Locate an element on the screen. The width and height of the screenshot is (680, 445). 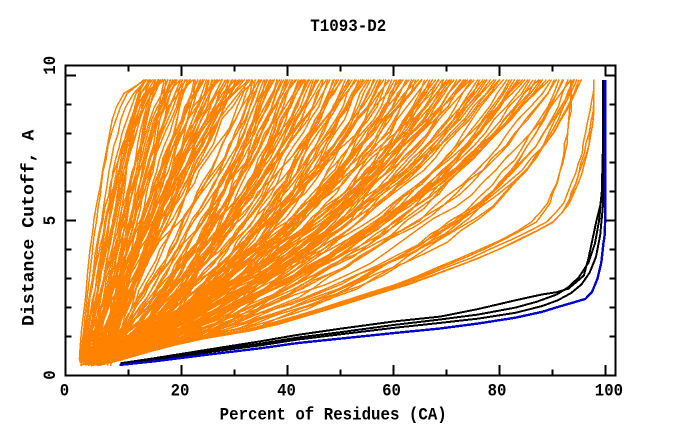
svg-text: Distance Cutoff, A is located at coordinates (30, 227).